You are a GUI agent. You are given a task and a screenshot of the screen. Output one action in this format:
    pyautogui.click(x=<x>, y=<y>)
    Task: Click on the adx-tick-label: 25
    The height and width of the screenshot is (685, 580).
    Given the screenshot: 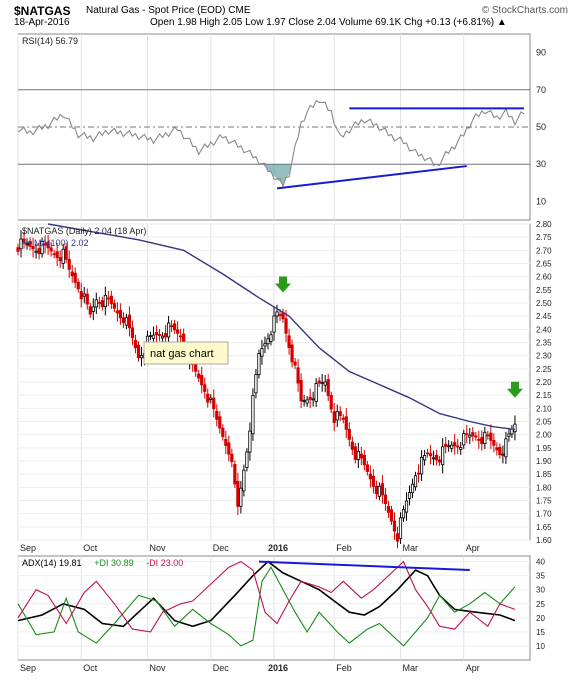 What is the action you would take?
    pyautogui.click(x=540, y=604)
    